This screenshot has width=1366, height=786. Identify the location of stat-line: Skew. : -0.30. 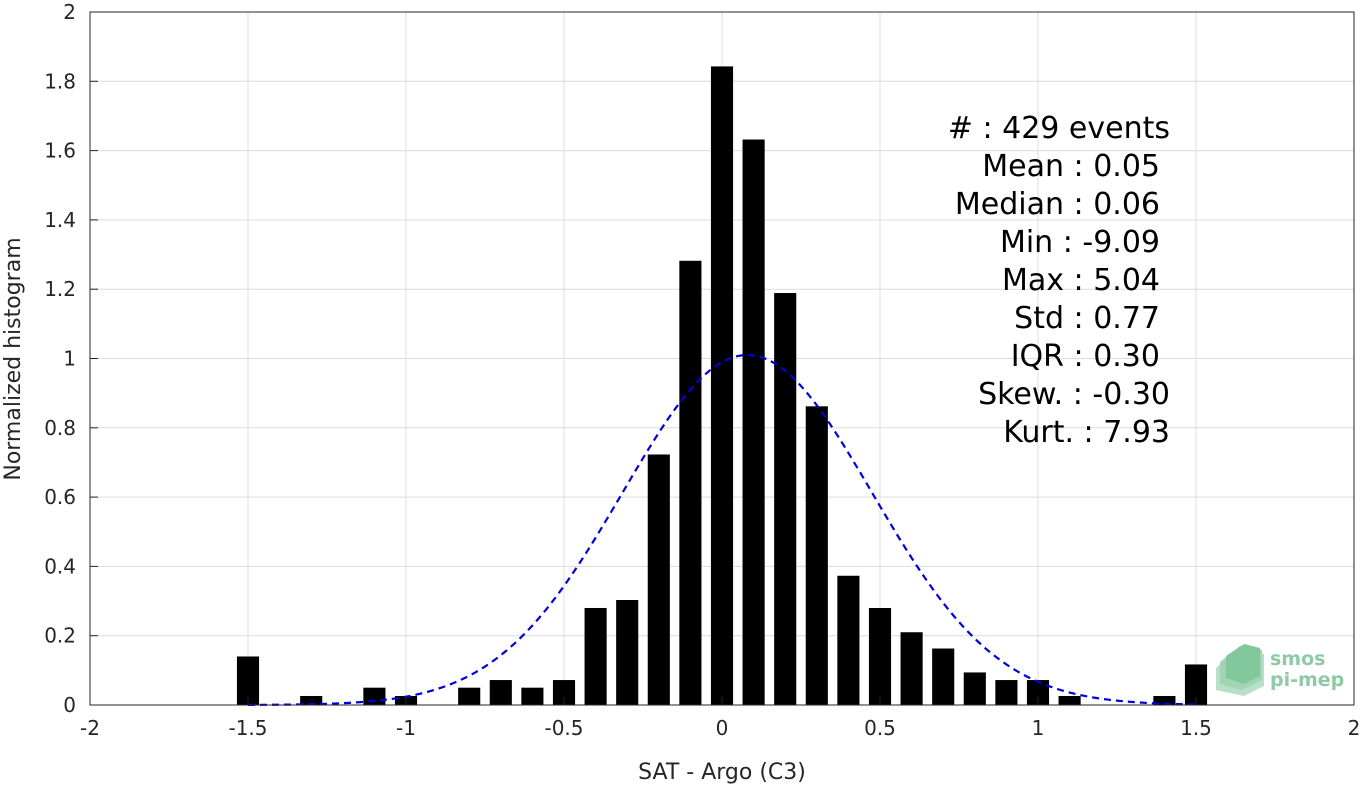
(1074, 394).